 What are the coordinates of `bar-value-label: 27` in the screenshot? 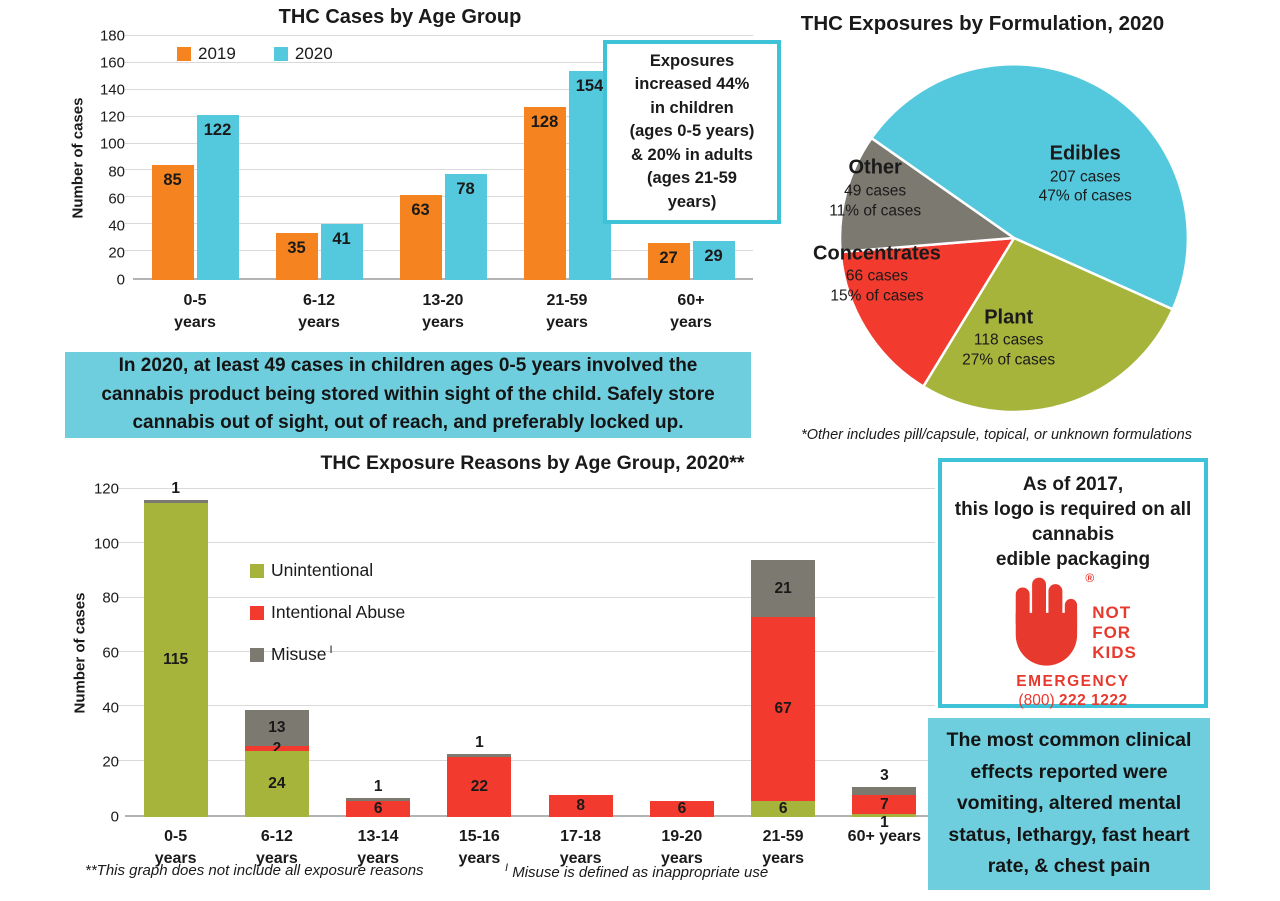 It's located at (668, 258).